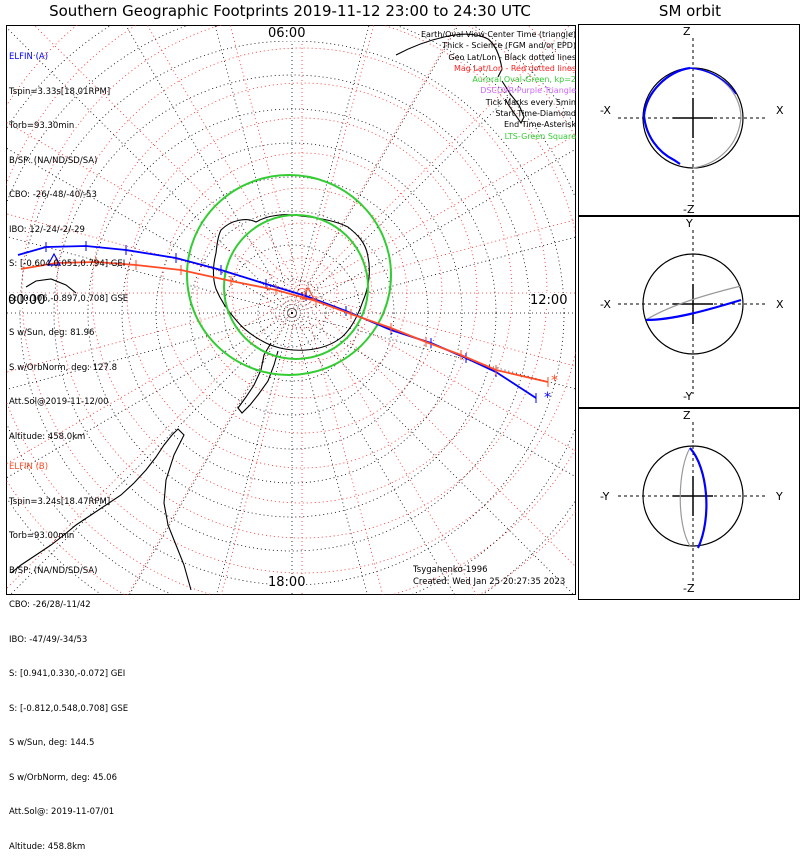  Describe the element at coordinates (528, 91) in the screenshot. I see `legend-item: DSCOVR-Purple Triangle` at that location.